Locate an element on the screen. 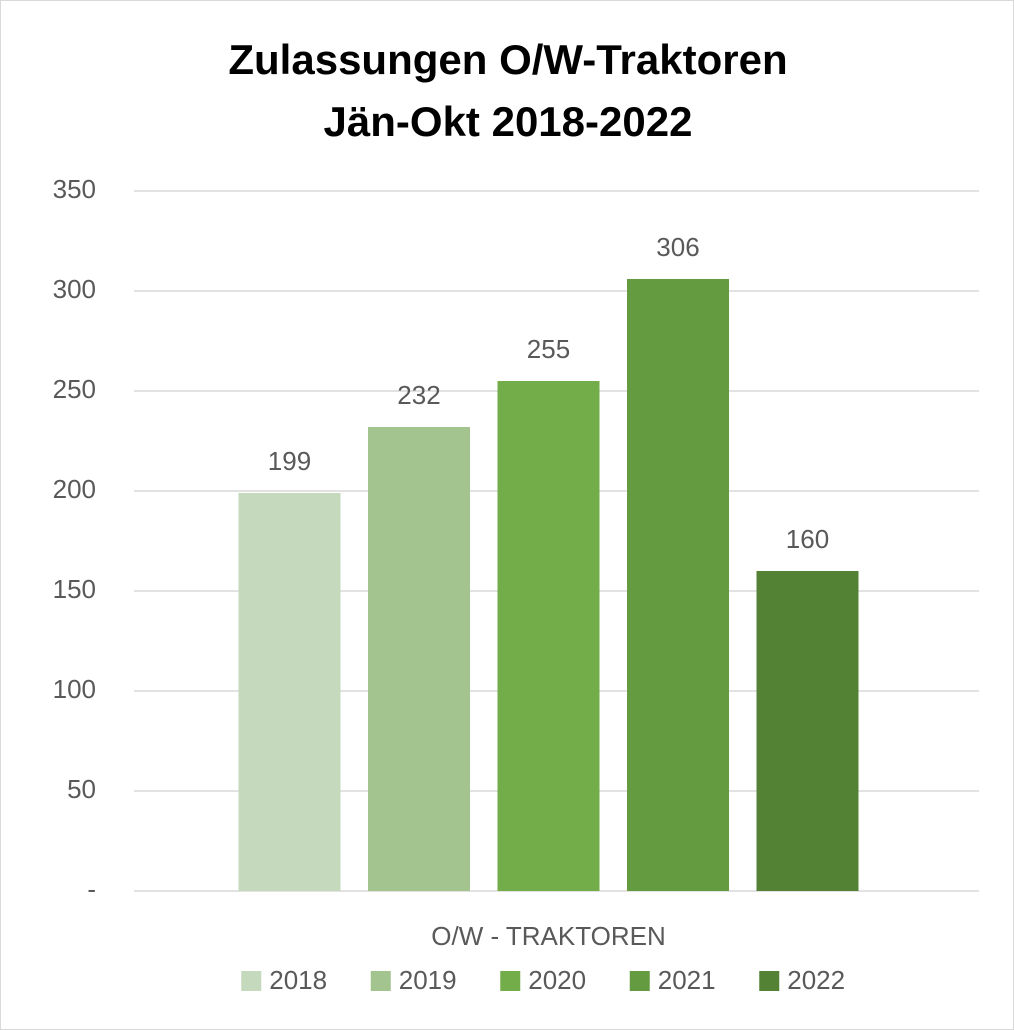 This screenshot has height=1030, width=1014. y-tick-label: 350 is located at coordinates (74, 189).